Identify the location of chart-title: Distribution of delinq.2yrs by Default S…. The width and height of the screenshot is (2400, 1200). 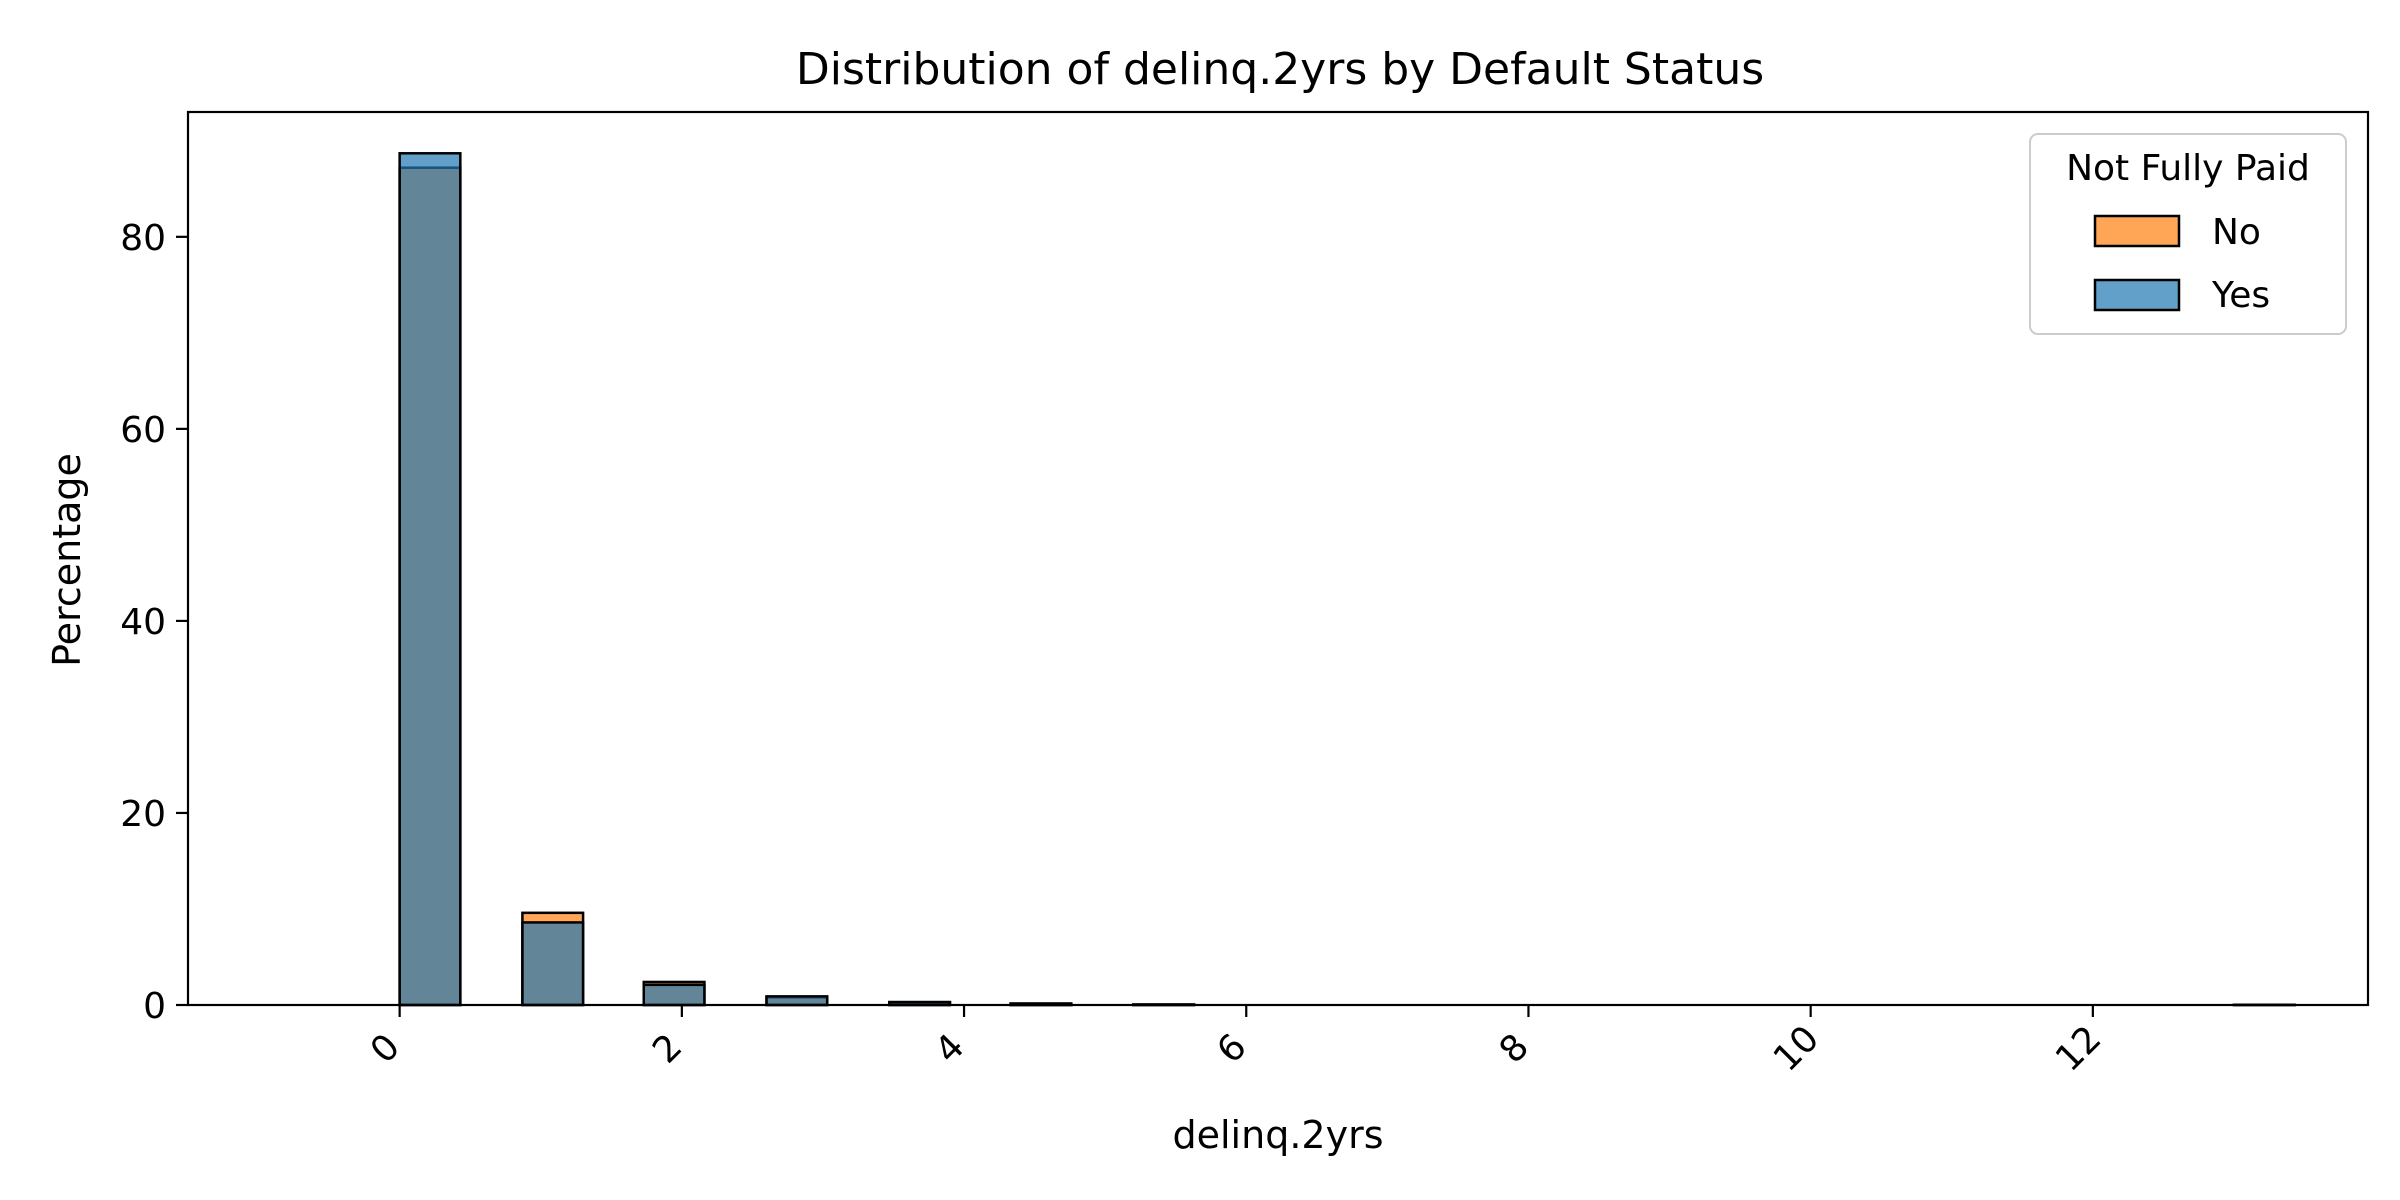
(1280, 69).